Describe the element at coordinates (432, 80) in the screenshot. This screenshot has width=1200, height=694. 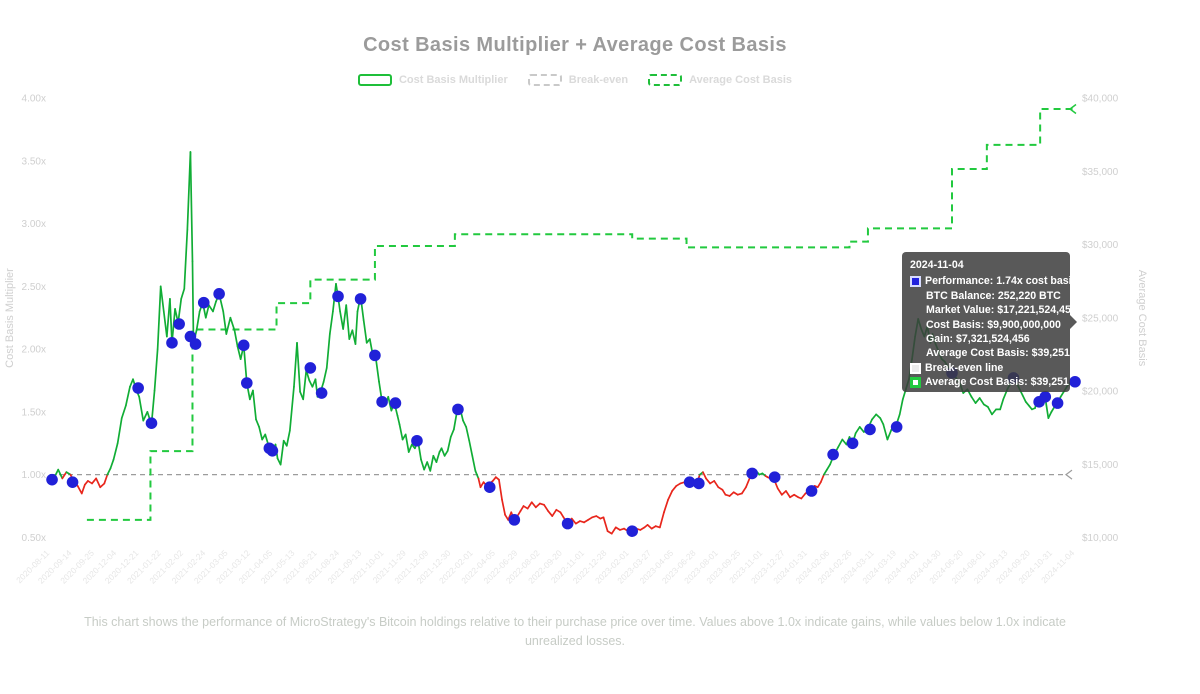
I see `legend-item-cost-basis-multiplier: Cost Basis Multiplier` at that location.